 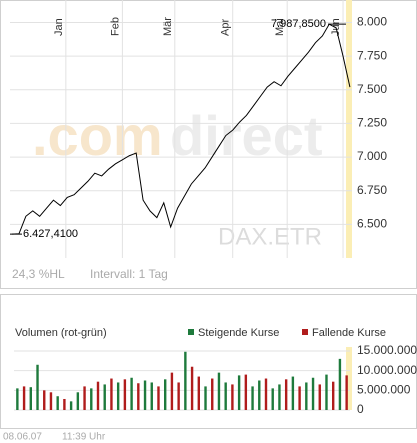 I want to click on y-tick-label: 0, so click(x=360, y=409).